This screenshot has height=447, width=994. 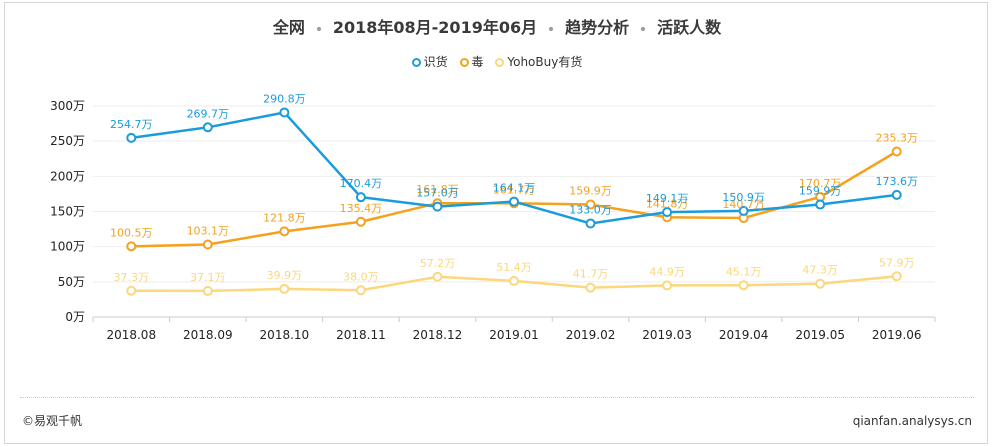 What do you see at coordinates (897, 335) in the screenshot?
I see `x-tick-label: 2019.06` at bounding box center [897, 335].